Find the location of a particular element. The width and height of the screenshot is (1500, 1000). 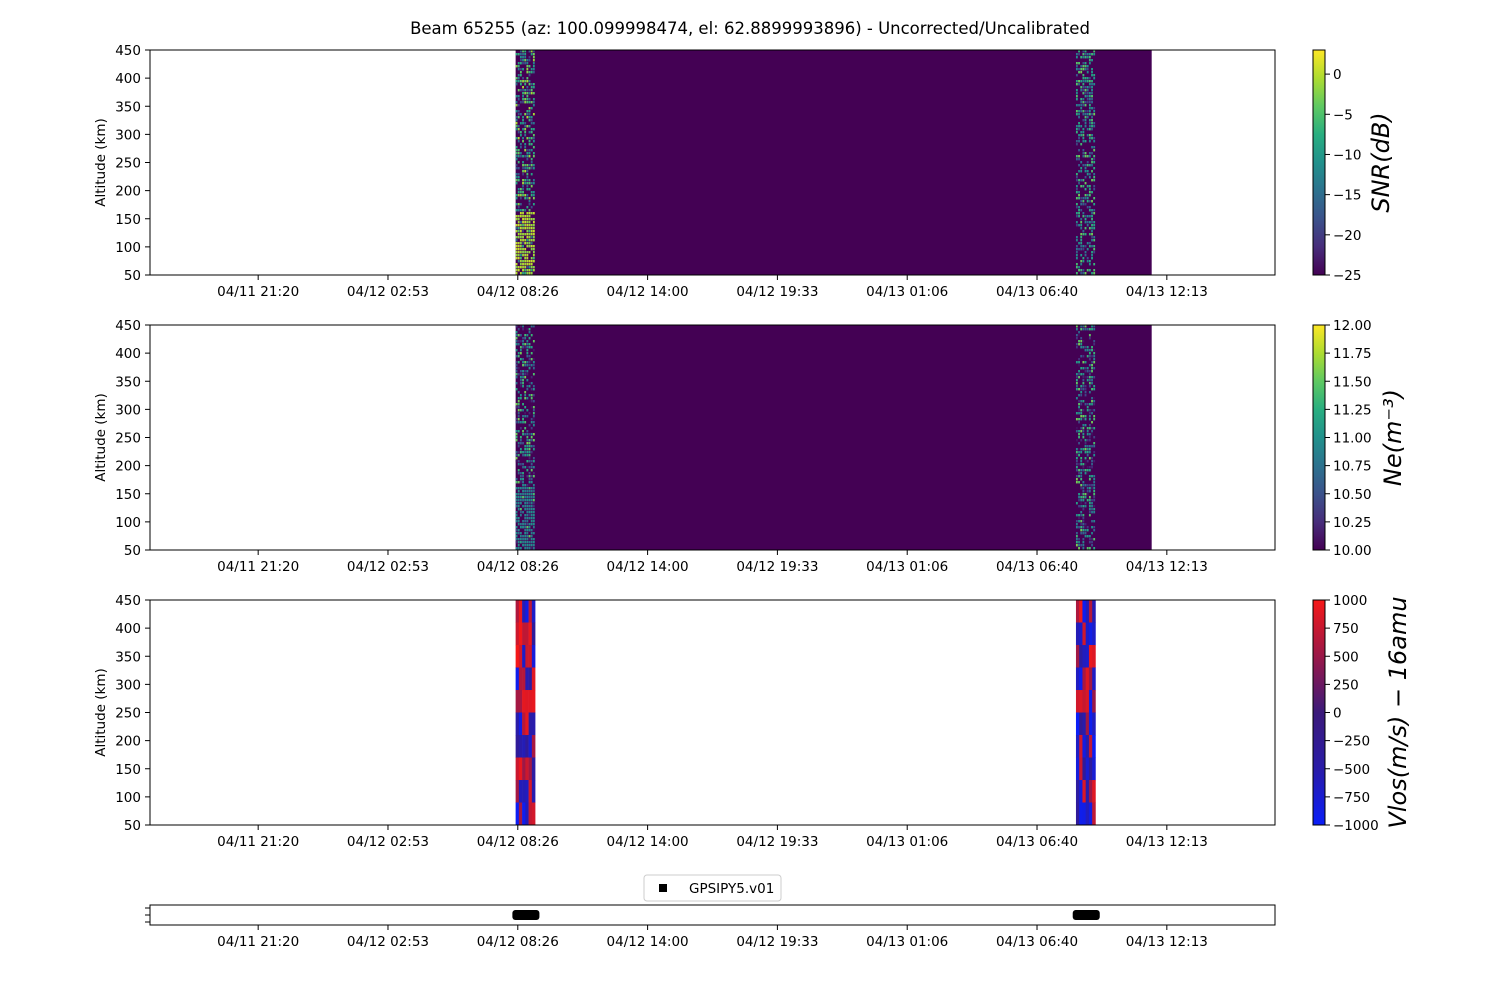

colorbar-tick-label: −500 is located at coordinates (1351, 770).